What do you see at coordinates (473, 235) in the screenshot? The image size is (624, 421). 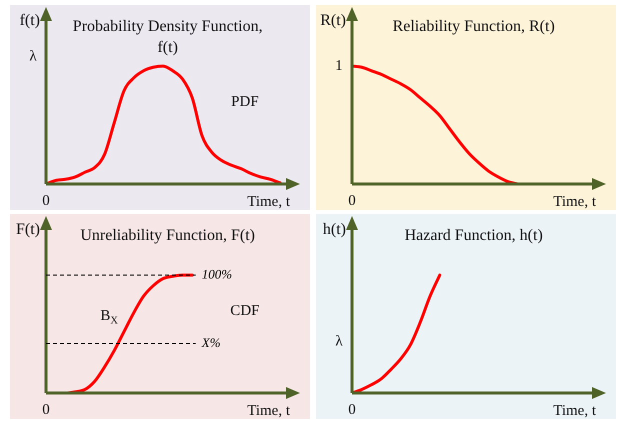 I see `chart-title: Hazard Function, h(t)` at bounding box center [473, 235].